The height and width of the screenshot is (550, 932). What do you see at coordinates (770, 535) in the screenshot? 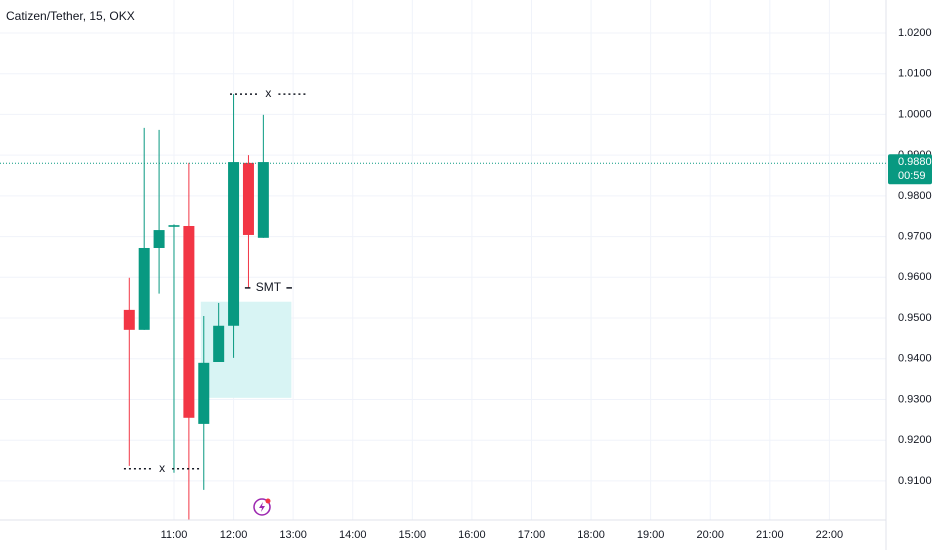
I see `x-tick-label: 21:00` at bounding box center [770, 535].